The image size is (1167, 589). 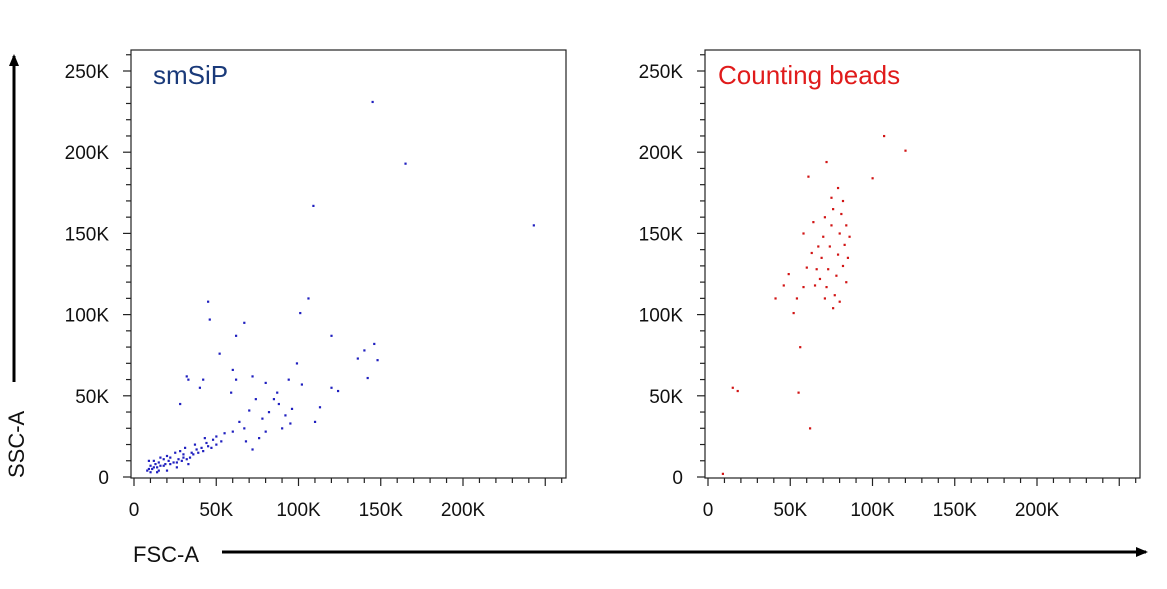 What do you see at coordinates (16, 444) in the screenshot?
I see `y-axis-label: SSC-A` at bounding box center [16, 444].